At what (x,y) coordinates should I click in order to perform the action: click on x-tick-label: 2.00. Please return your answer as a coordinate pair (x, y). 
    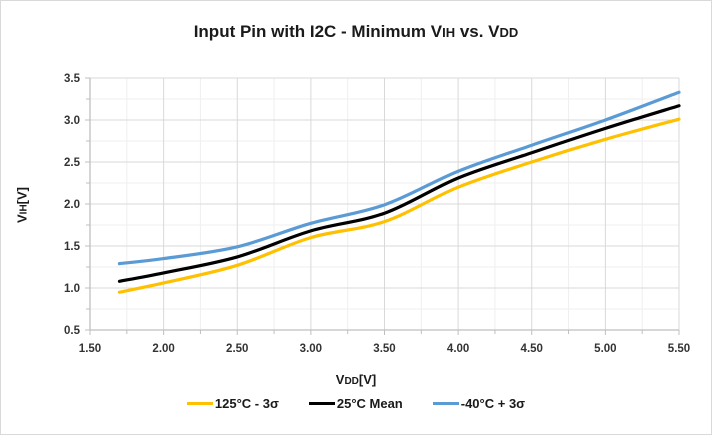
    Looking at the image, I should click on (163, 349).